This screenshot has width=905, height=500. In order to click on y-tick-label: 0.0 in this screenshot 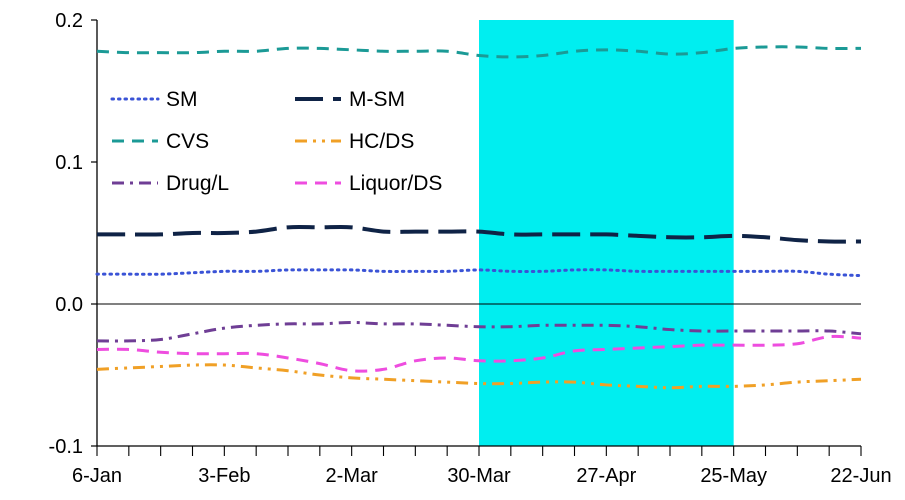, I will do `click(69, 305)`.